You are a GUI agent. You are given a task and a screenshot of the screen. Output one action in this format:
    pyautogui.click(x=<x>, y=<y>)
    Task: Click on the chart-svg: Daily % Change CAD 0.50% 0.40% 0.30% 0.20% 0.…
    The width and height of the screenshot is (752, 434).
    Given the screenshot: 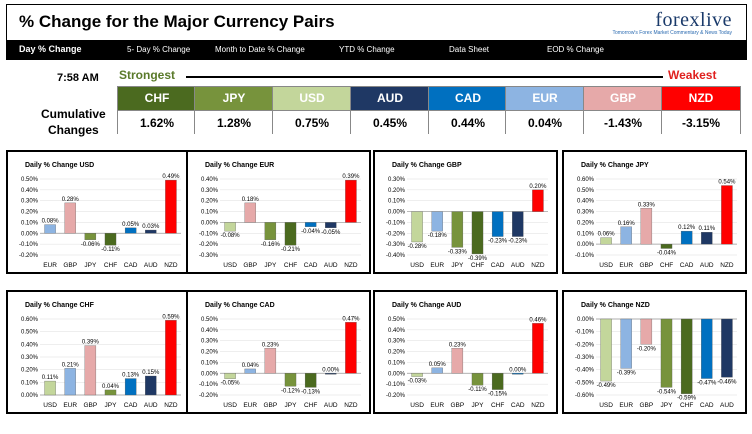 What is the action you would take?
    pyautogui.click(x=280, y=355)
    